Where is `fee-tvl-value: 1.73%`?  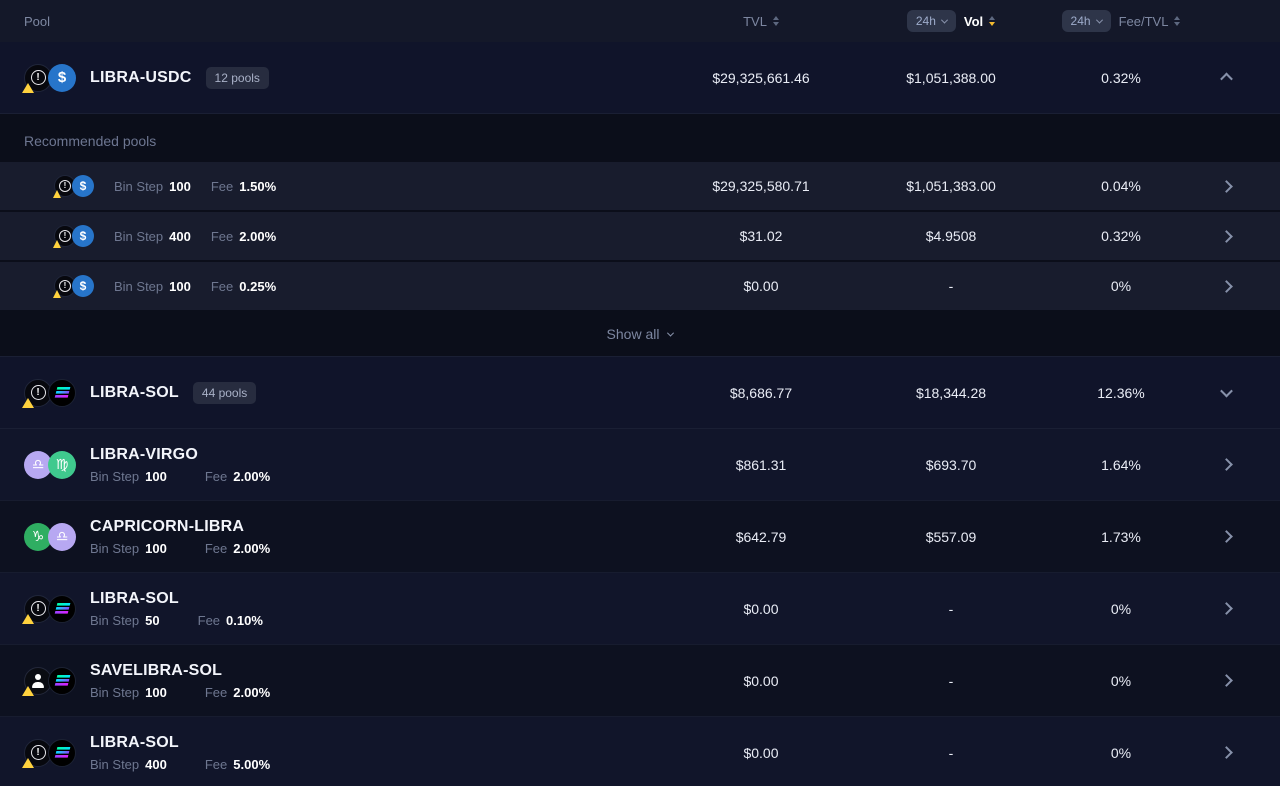 fee-tvl-value: 1.73% is located at coordinates (1121, 536).